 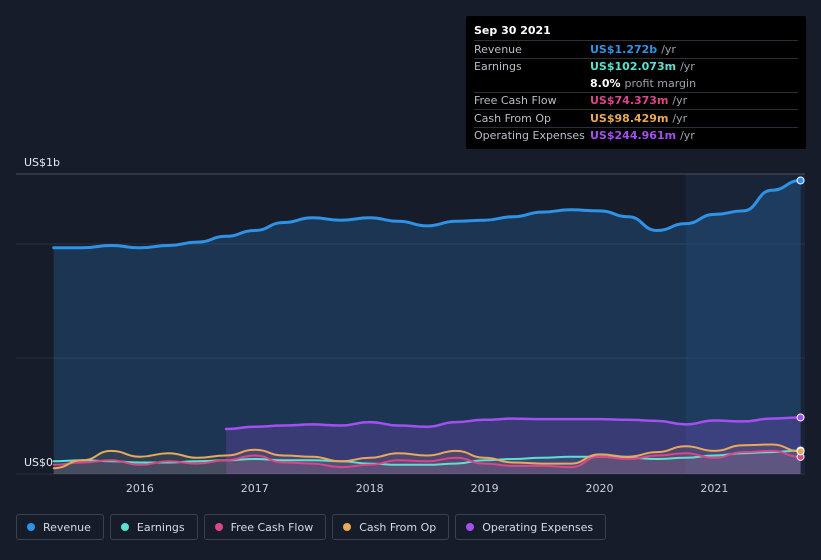 I want to click on tooltip-row-cash-from-op: Cash From Op US$98.429m /yr, so click(x=636, y=118).